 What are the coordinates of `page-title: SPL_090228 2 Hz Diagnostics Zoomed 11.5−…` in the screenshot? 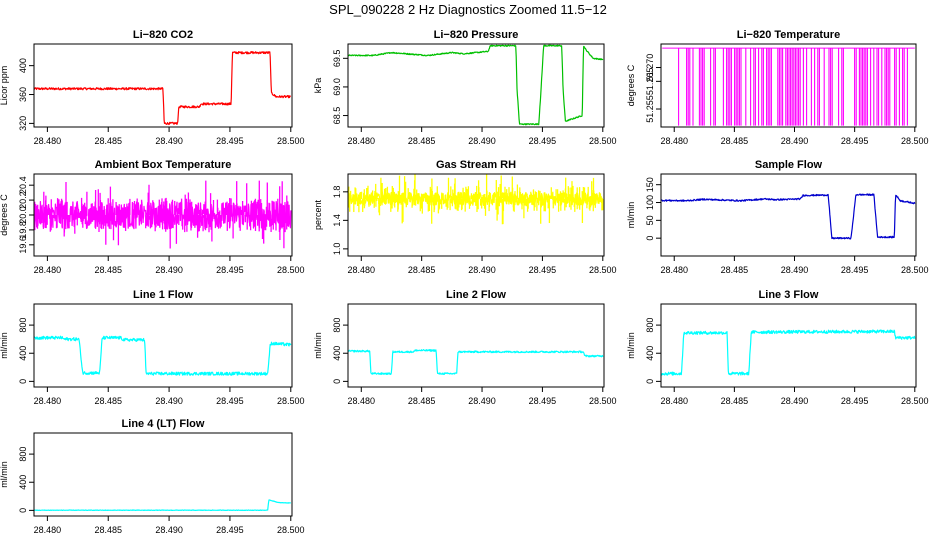 It's located at (468, 9).